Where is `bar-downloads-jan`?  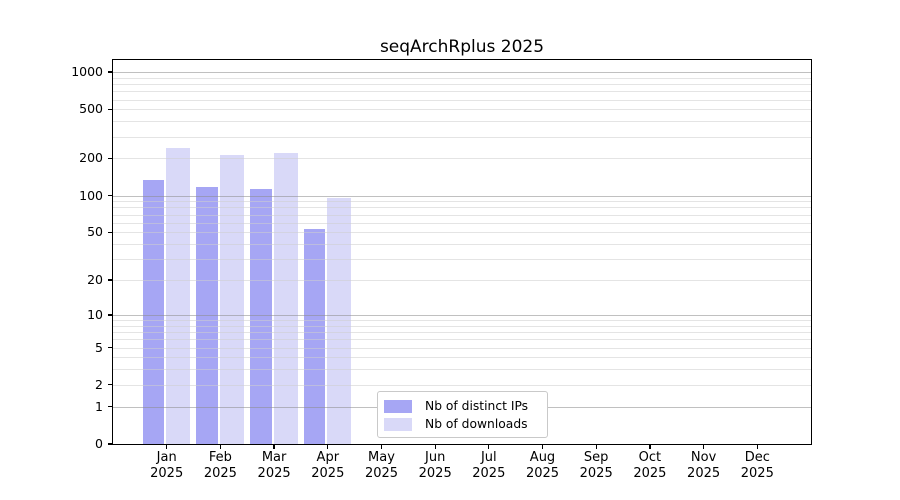
bar-downloads-jan is located at coordinates (178, 295).